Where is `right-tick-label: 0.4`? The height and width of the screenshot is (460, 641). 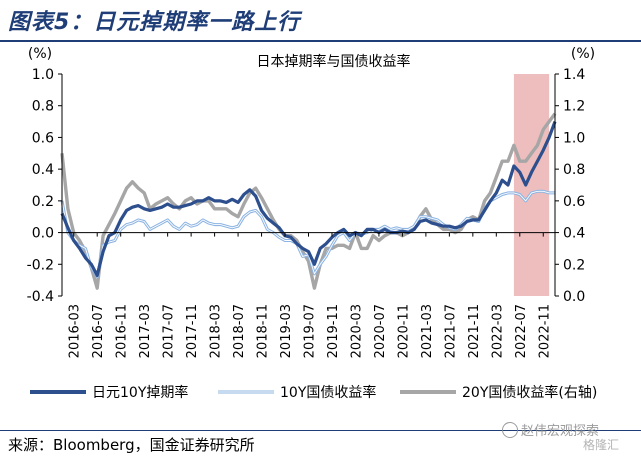 right-tick-label: 0.4 is located at coordinates (574, 234).